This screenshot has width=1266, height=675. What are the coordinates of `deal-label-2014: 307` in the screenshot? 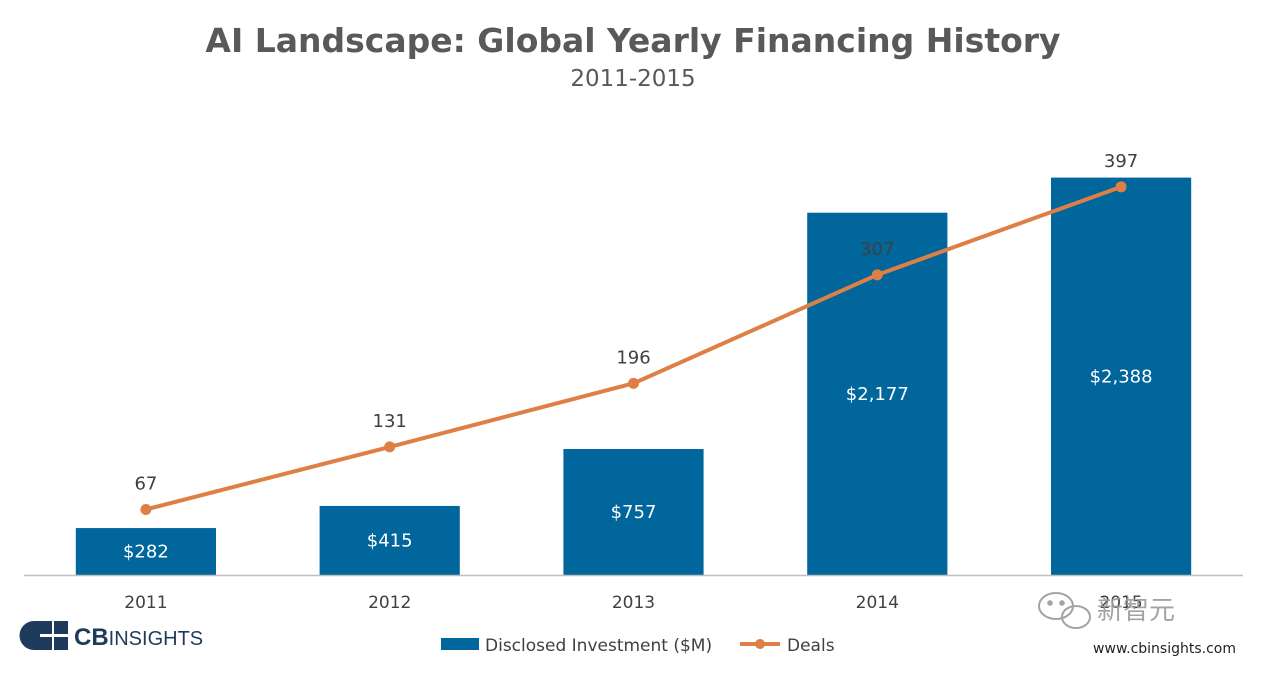 It's located at (877, 249).